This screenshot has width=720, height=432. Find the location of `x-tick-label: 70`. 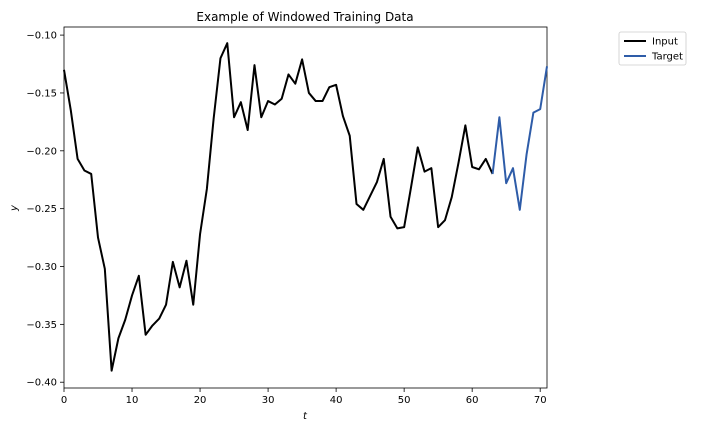

x-tick-label: 70 is located at coordinates (540, 400).